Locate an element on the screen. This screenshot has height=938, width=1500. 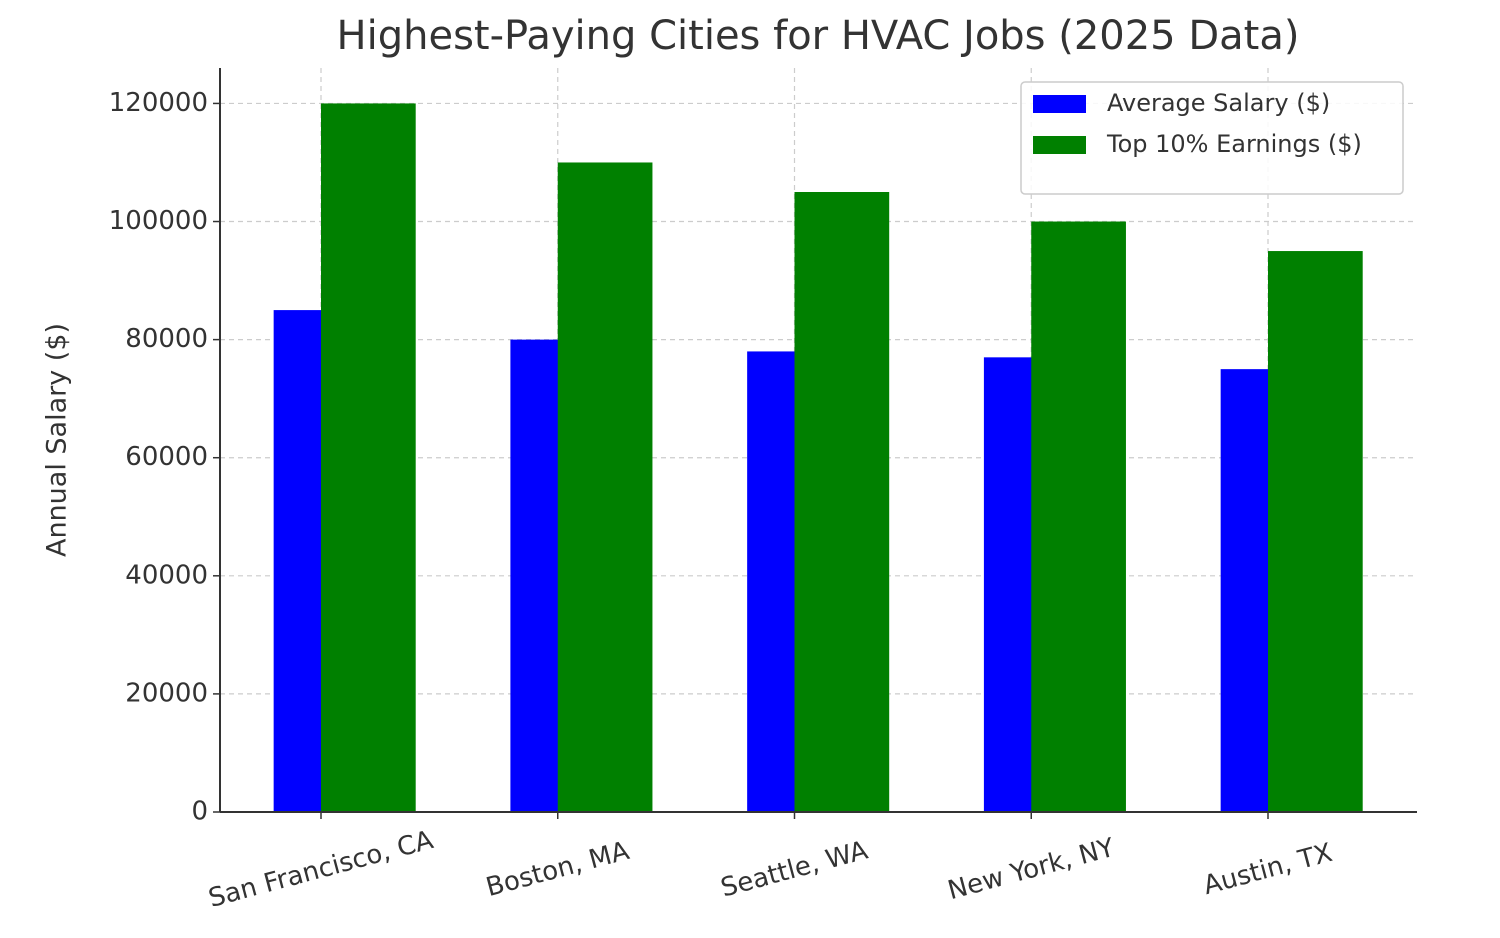
y-tick-label: 40000 is located at coordinates (166, 575).